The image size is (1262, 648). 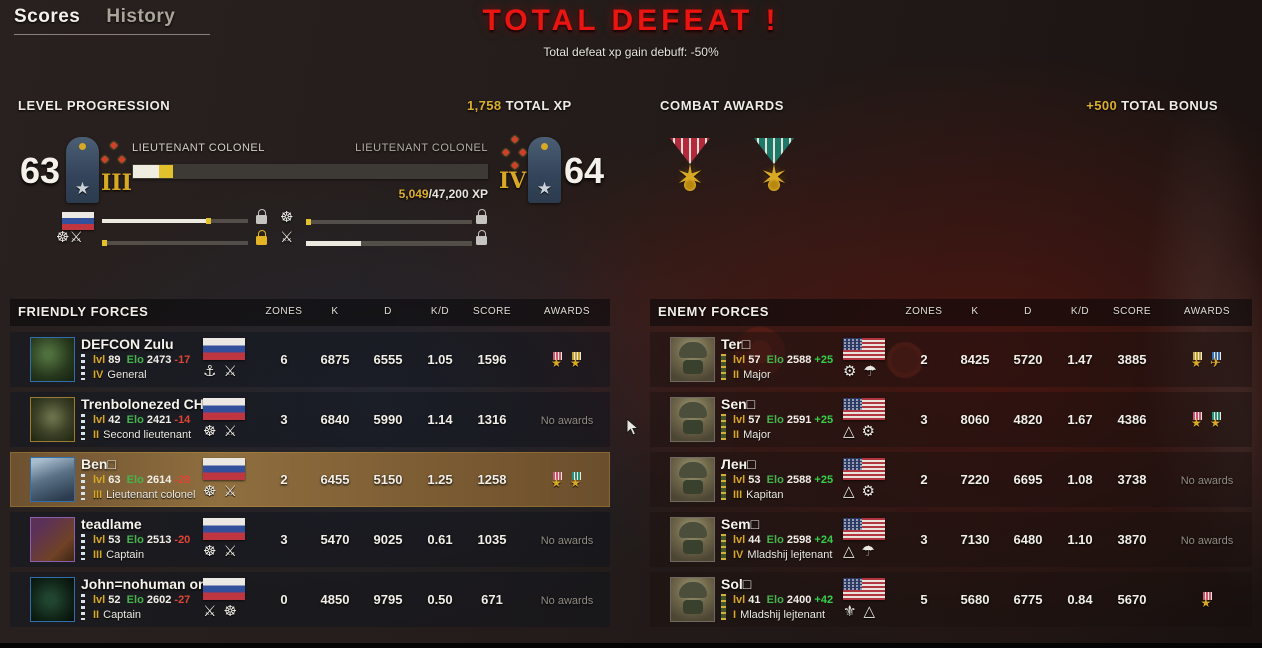 I want to click on kd-cell: 1.47, so click(x=1080, y=359).